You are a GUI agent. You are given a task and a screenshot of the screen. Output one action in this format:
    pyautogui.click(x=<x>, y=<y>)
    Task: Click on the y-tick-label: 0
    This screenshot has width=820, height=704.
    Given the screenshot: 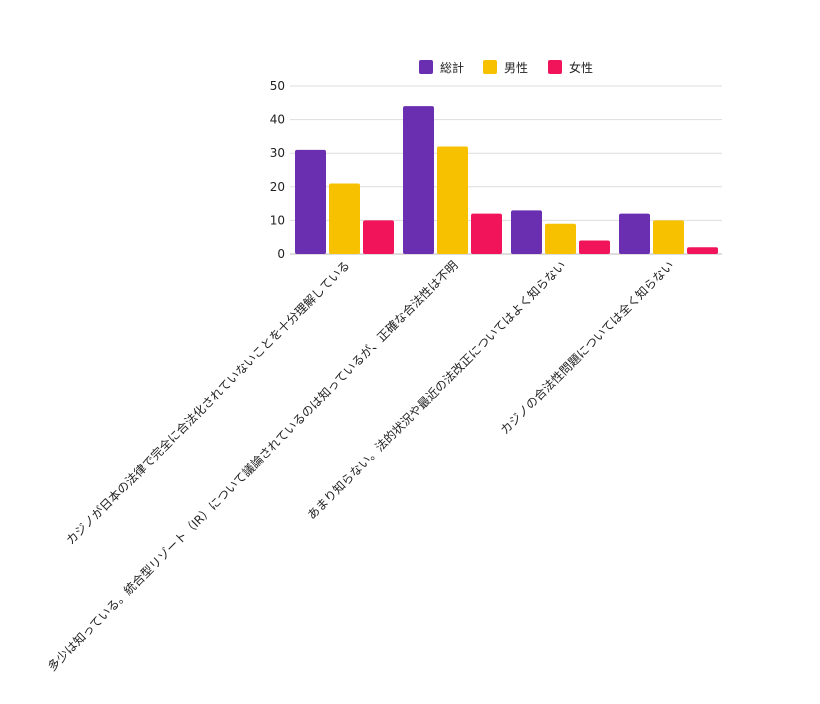 What is the action you would take?
    pyautogui.click(x=281, y=254)
    